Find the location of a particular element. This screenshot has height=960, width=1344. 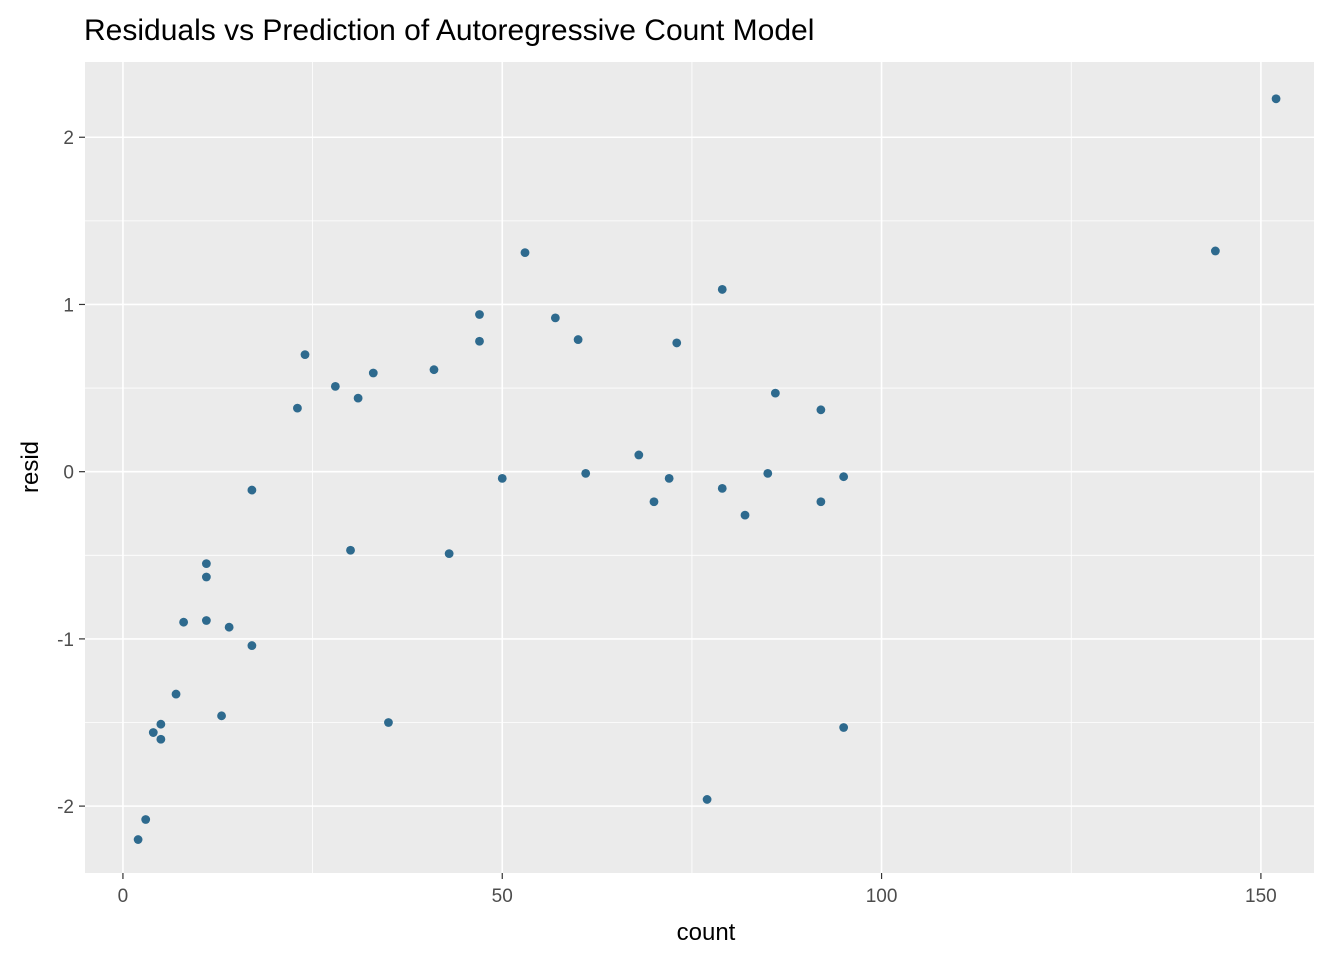

y-axis: -2 -1 0 1 2 is located at coordinates (71, 473).